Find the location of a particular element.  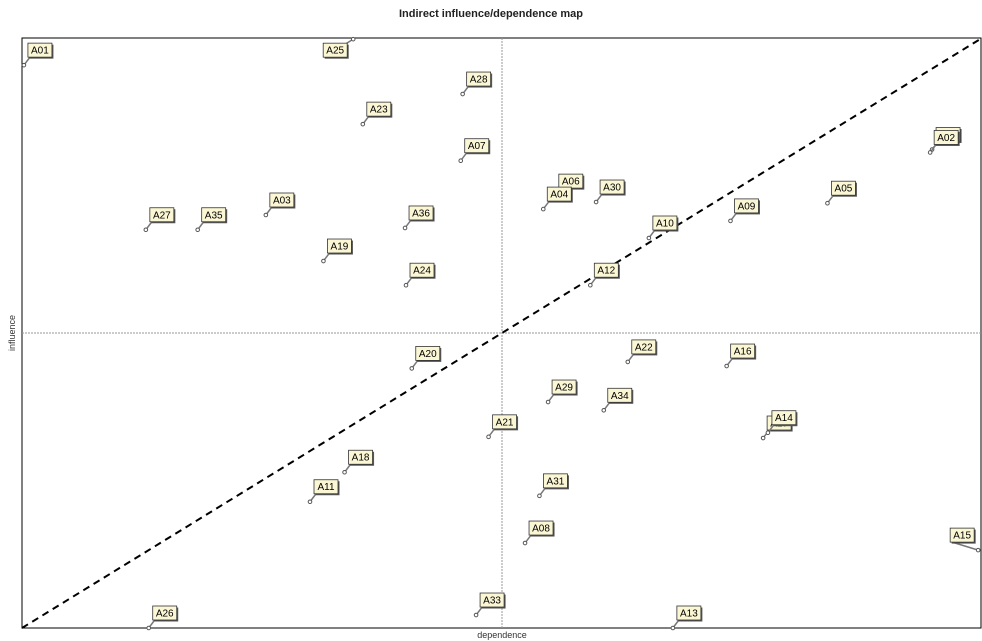

data-point-a33: A33 is located at coordinates (489, 605).